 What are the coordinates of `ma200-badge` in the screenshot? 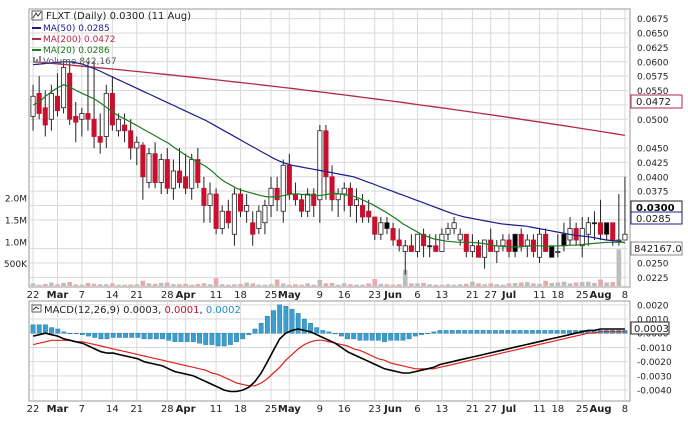 It's located at (656, 101).